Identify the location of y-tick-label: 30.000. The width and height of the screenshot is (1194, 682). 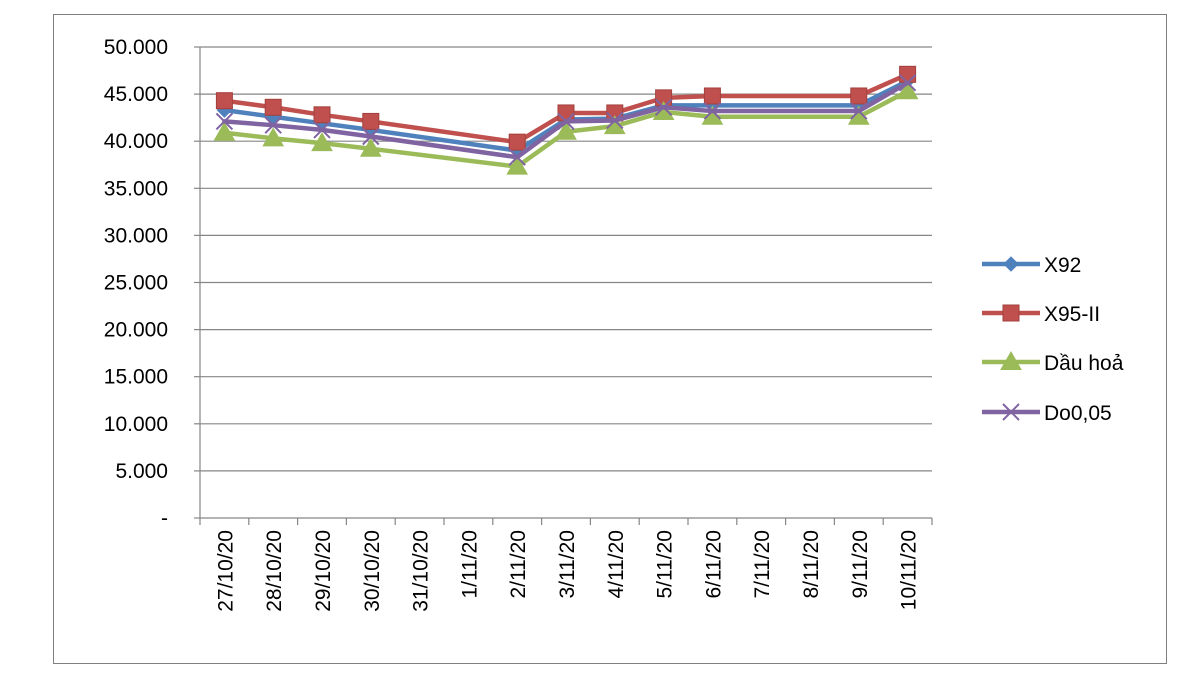
(136, 235).